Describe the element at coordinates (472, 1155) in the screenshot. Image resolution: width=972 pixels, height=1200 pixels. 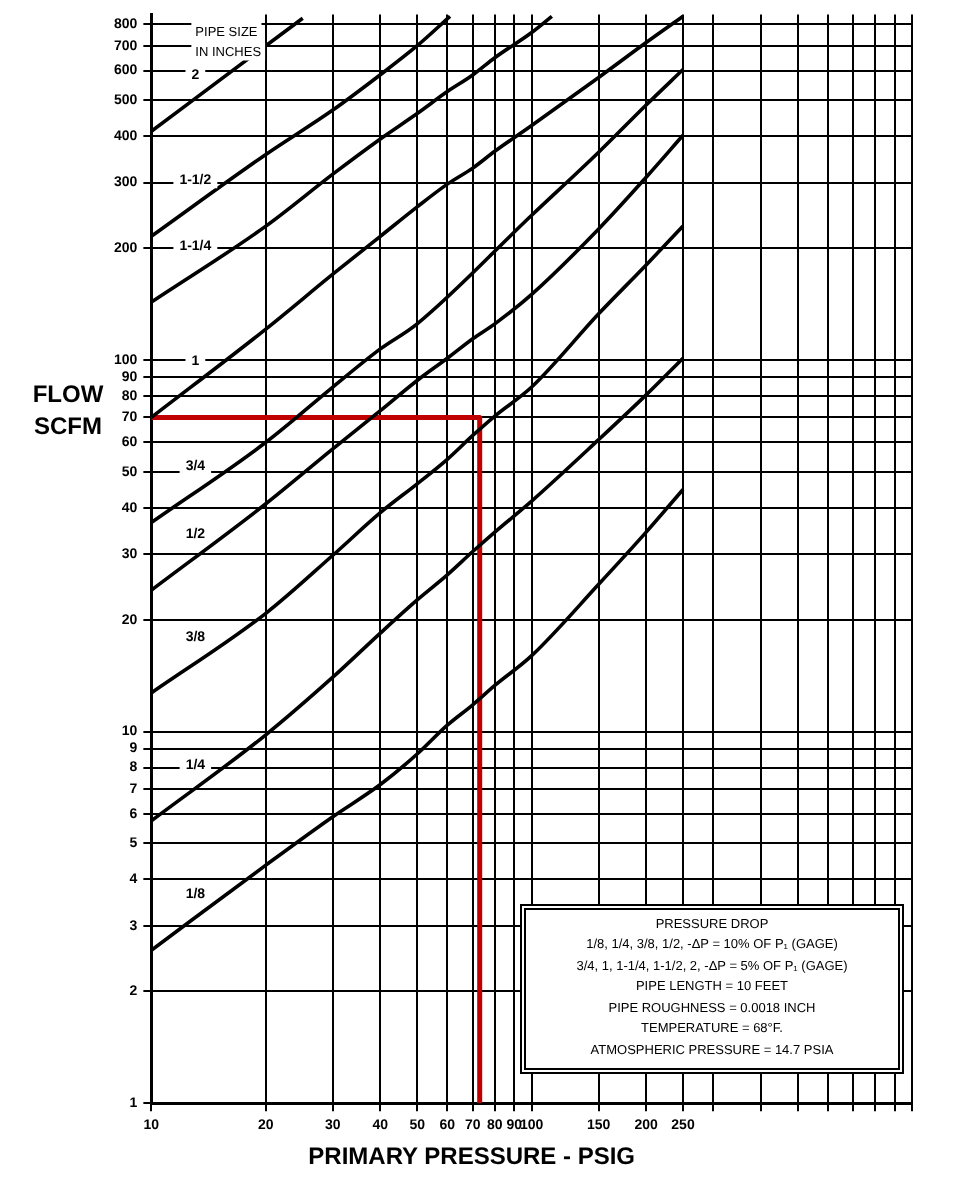
I see `x-axis-title: PRIMARY PRESSURE - PSIG` at that location.